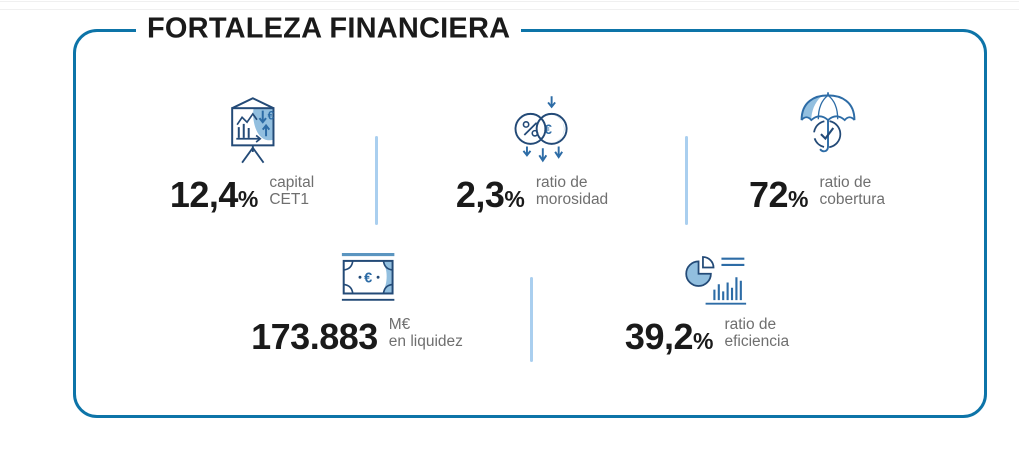 Image resolution: width=1019 pixels, height=449 pixels. I want to click on metric-label-line2: en liquidez, so click(425, 342).